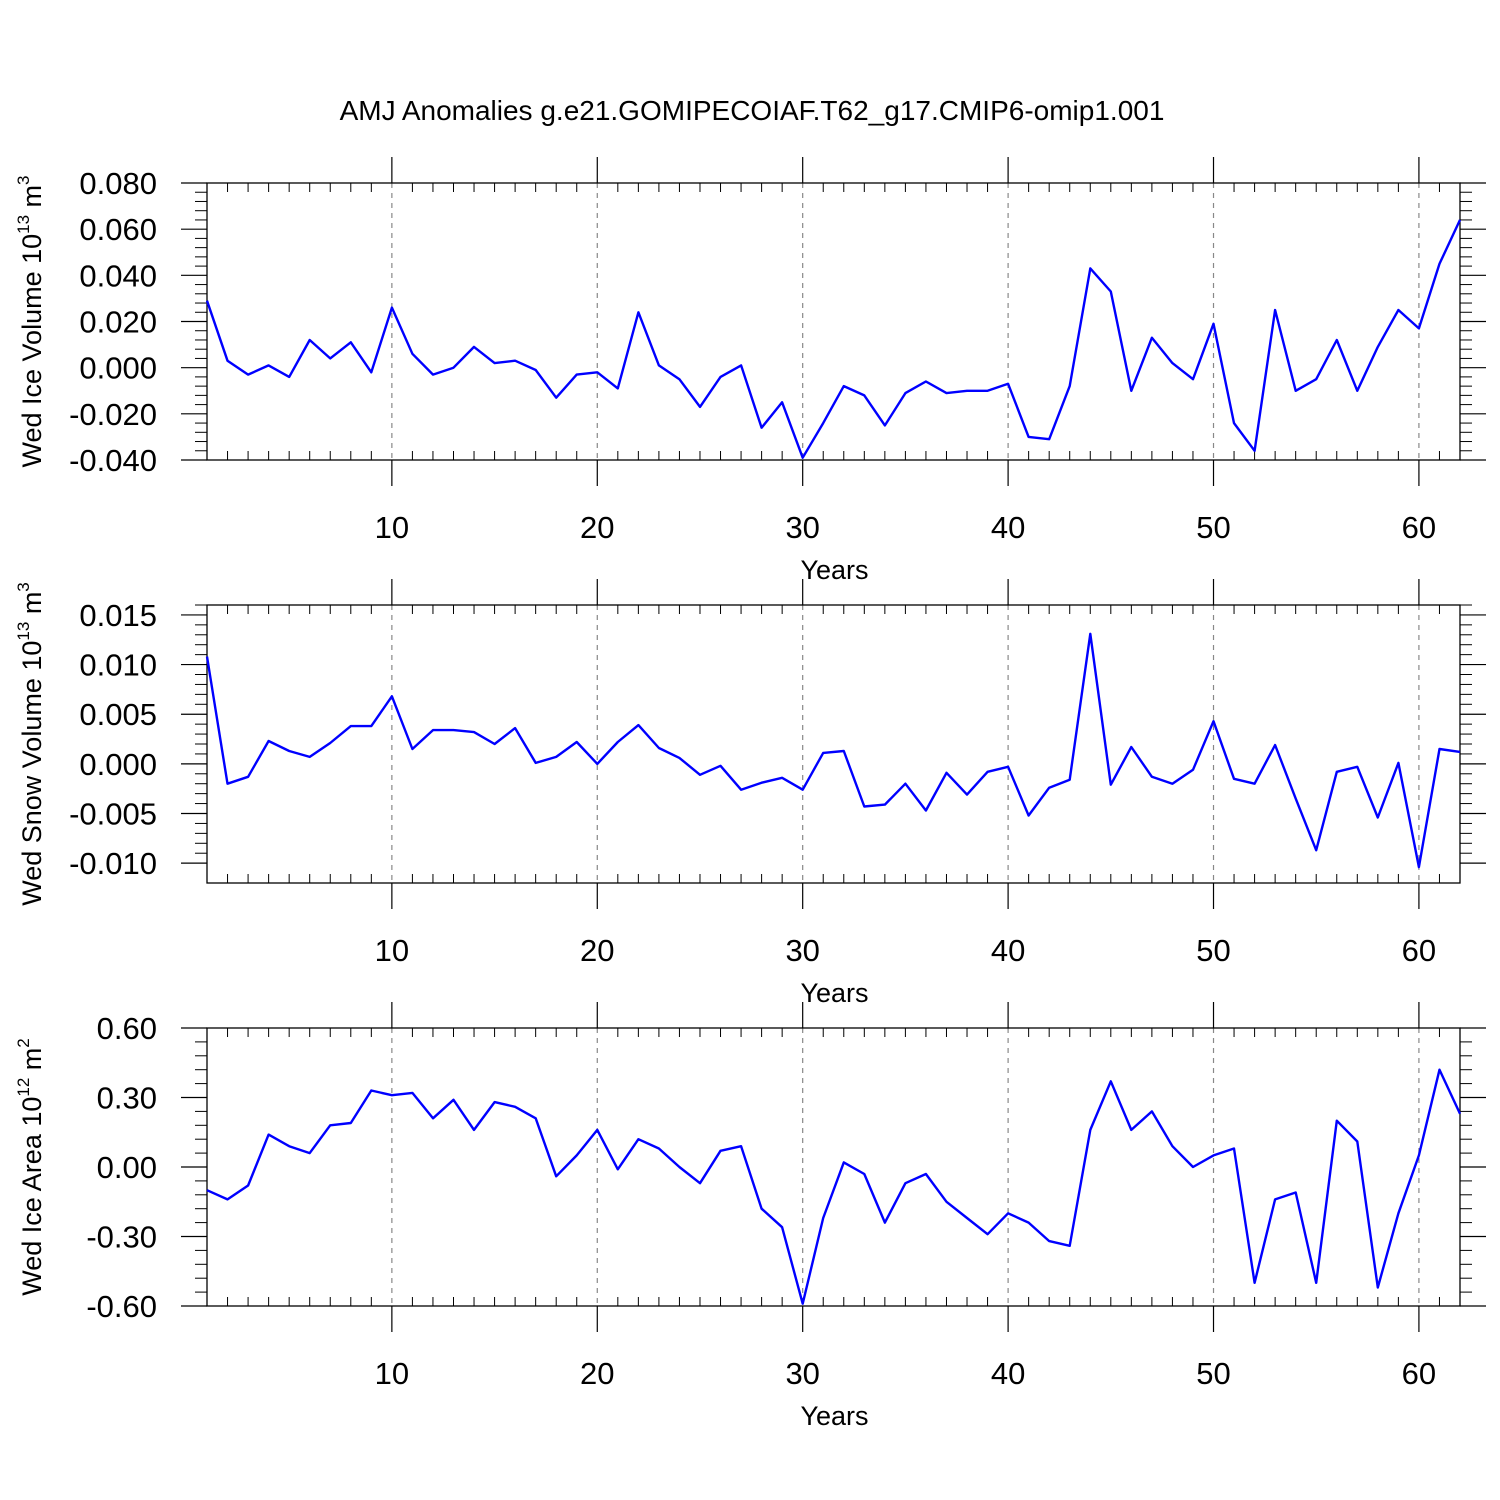 Image resolution: width=1500 pixels, height=1500 pixels. I want to click on y-tick-label: 0.080, so click(118, 183).